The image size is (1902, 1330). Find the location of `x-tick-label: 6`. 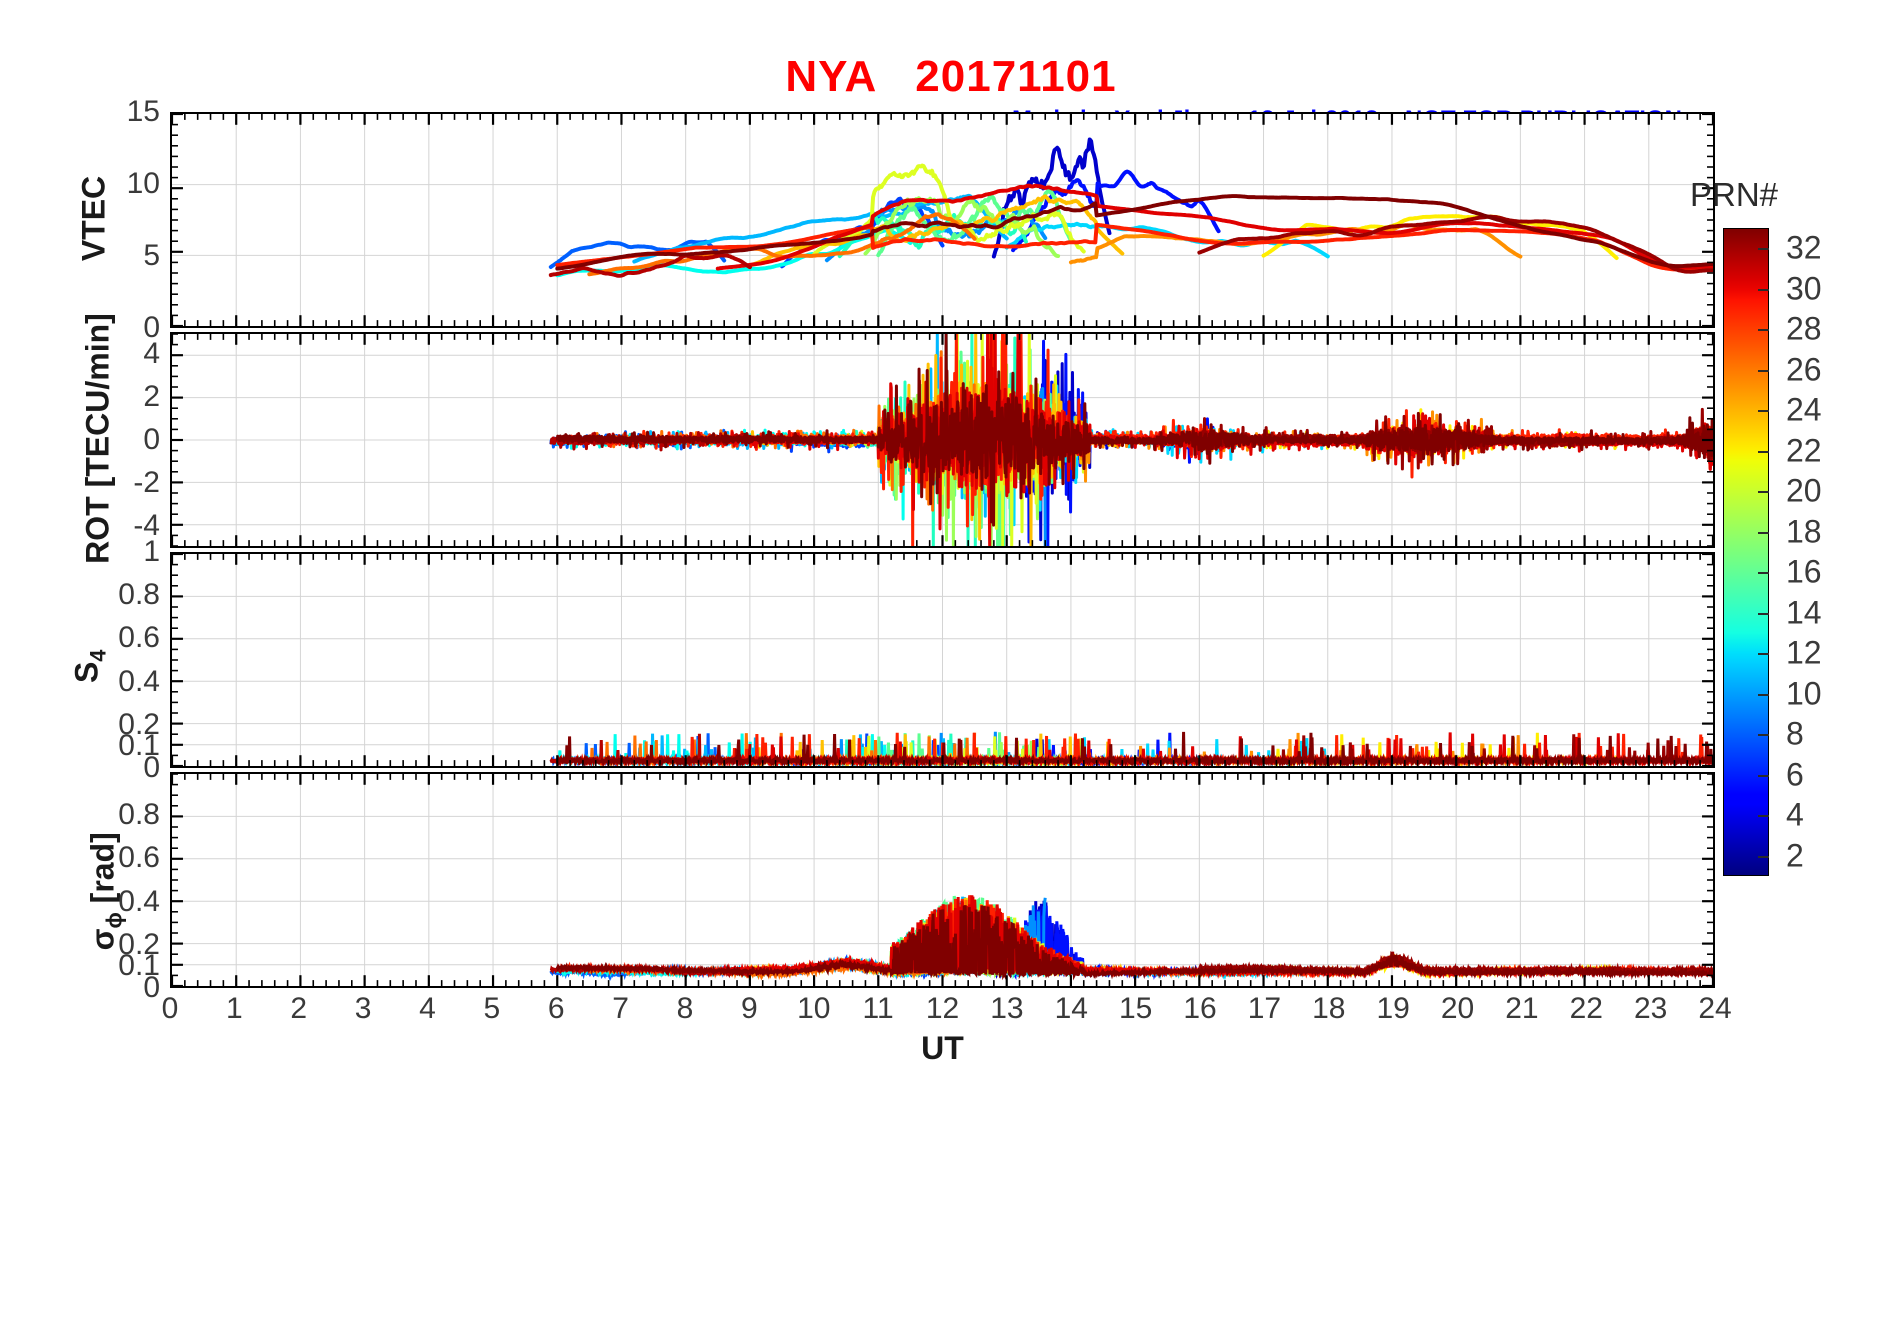

x-tick-label: 6 is located at coordinates (556, 1008).